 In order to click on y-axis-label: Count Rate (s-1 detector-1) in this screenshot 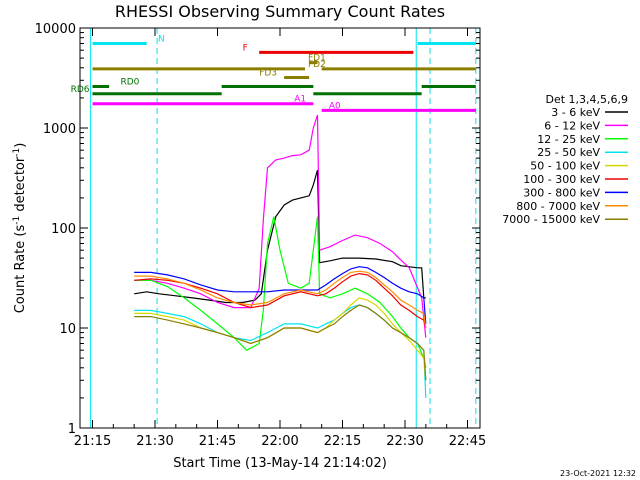, I will do `click(20, 228)`.